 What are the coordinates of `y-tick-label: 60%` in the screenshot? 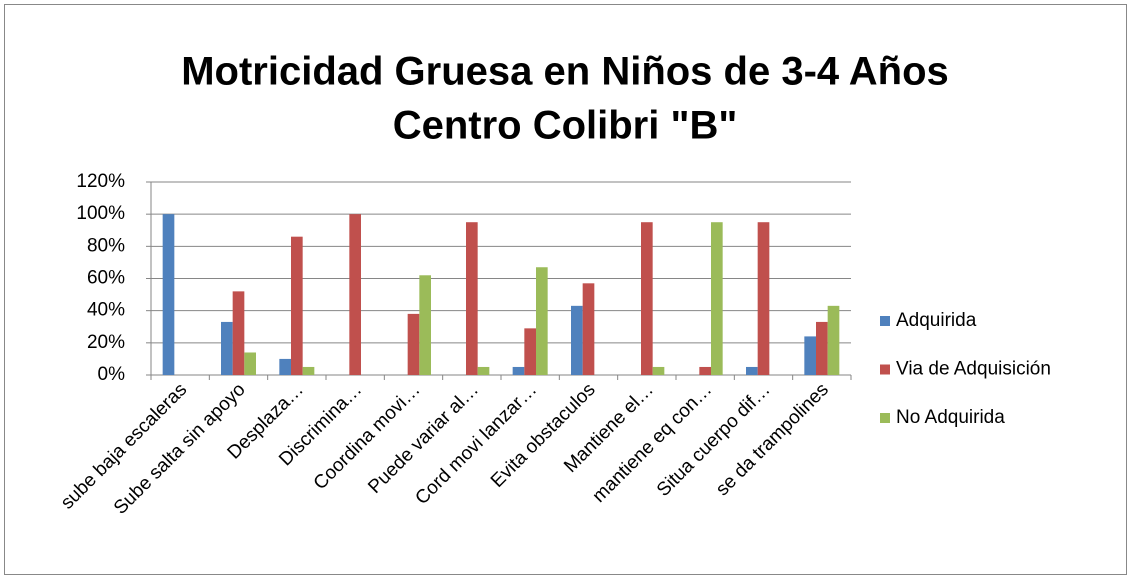 It's located at (106, 278).